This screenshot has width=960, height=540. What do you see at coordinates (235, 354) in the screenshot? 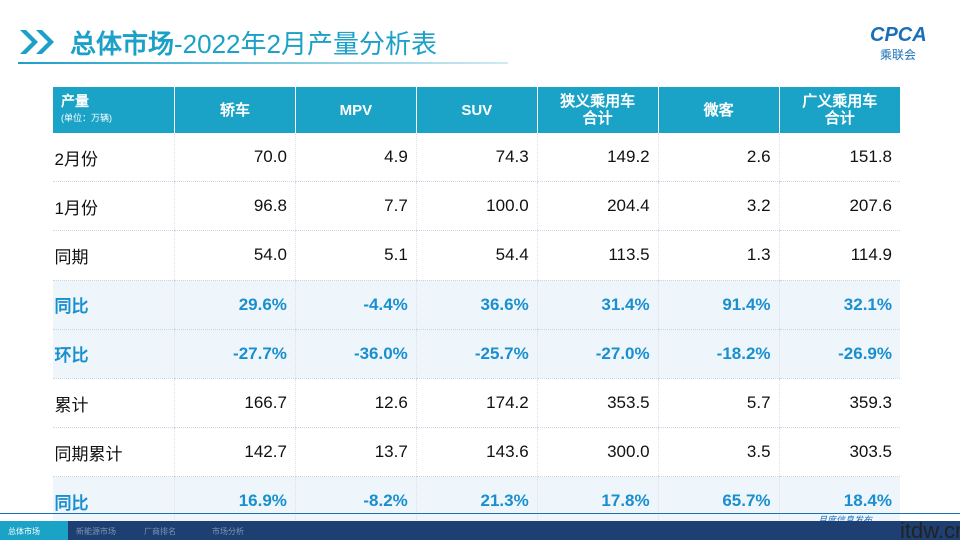
I see `table-cell: -27.7%` at bounding box center [235, 354].